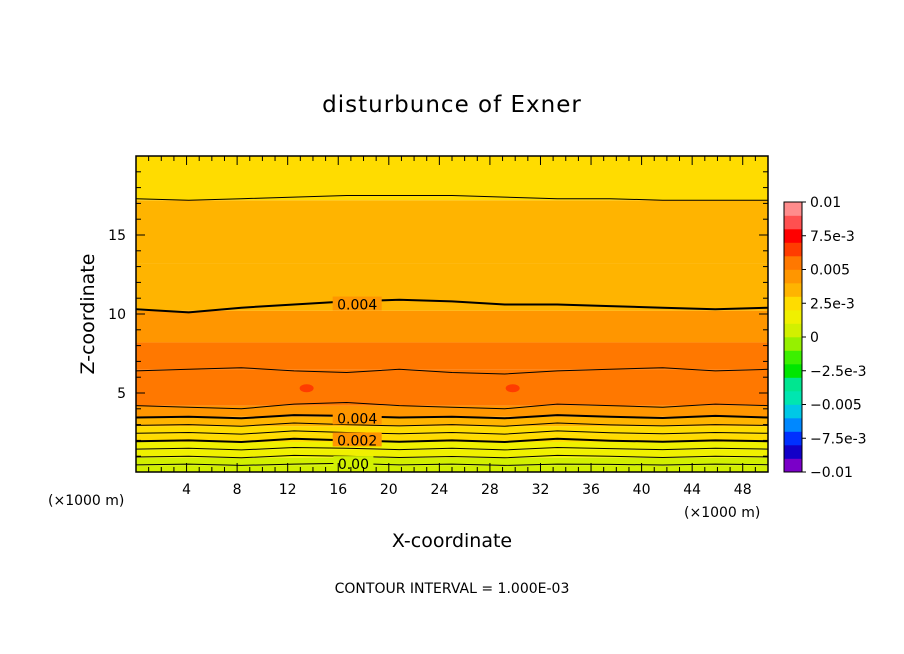 The height and width of the screenshot is (654, 904). Describe the element at coordinates (452, 589) in the screenshot. I see `contour-interval-note: CONTOUR INTERVAL = 1.000E-03` at that location.